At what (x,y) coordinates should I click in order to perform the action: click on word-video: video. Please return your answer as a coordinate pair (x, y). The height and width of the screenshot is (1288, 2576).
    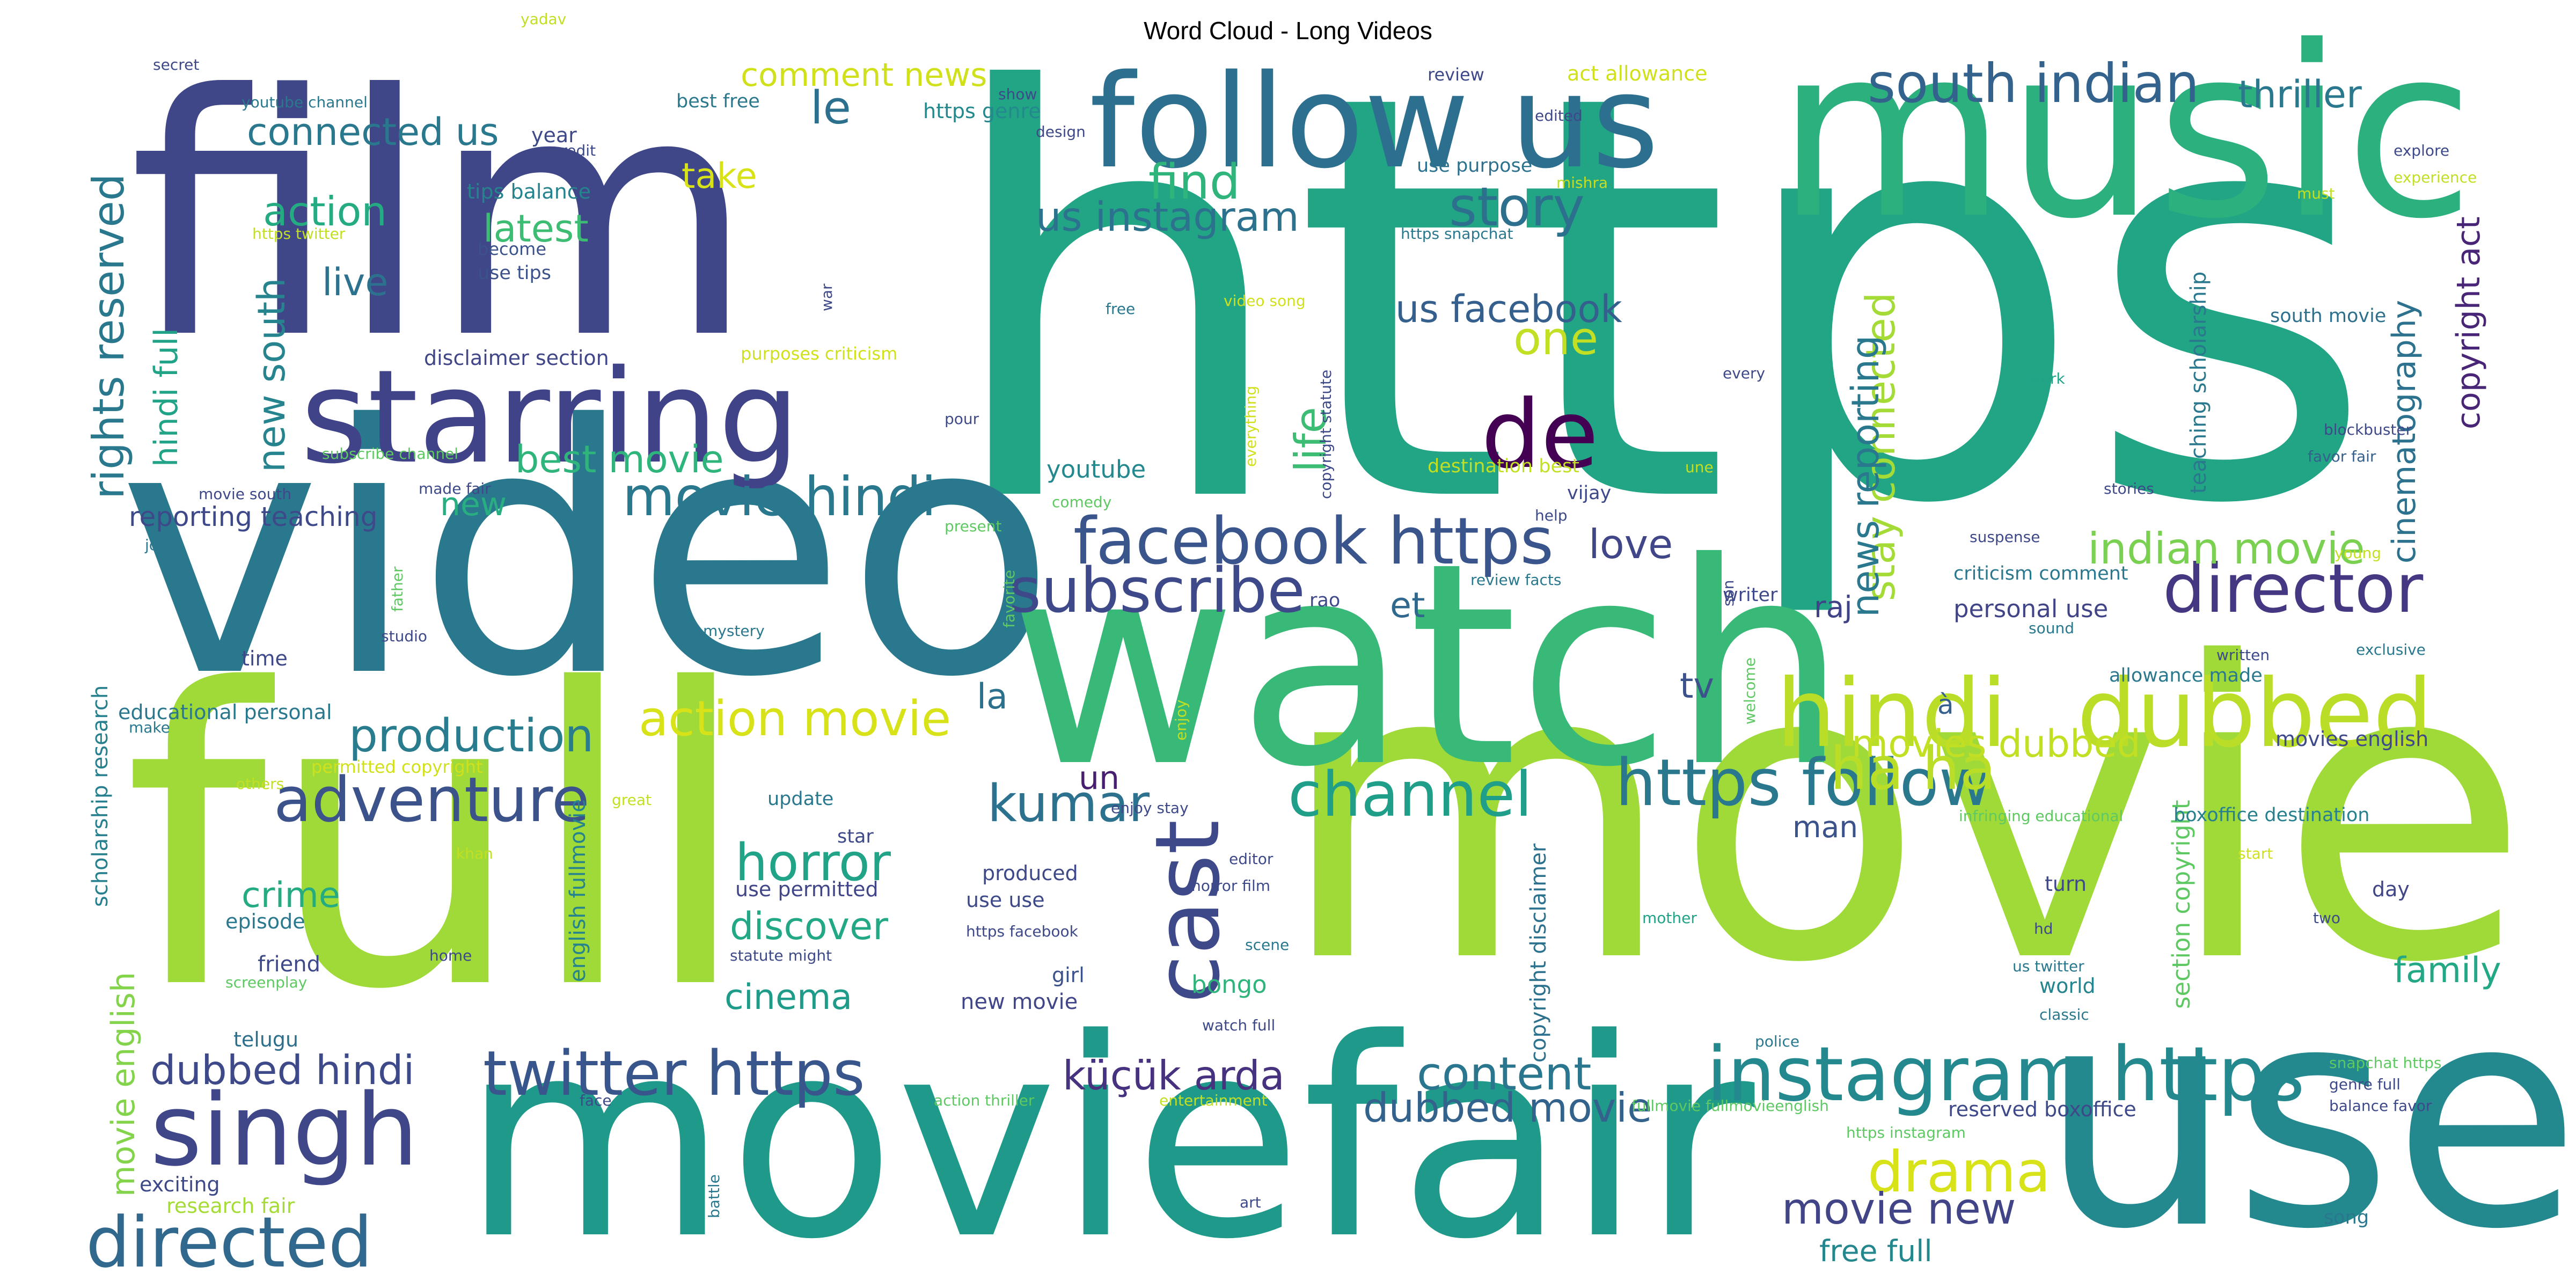
    Looking at the image, I should click on (587, 552).